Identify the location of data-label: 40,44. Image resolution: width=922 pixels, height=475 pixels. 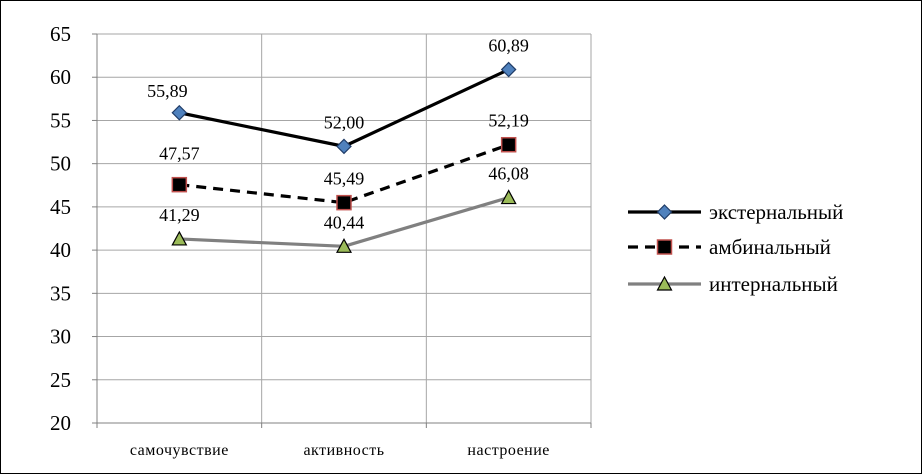
(344, 222).